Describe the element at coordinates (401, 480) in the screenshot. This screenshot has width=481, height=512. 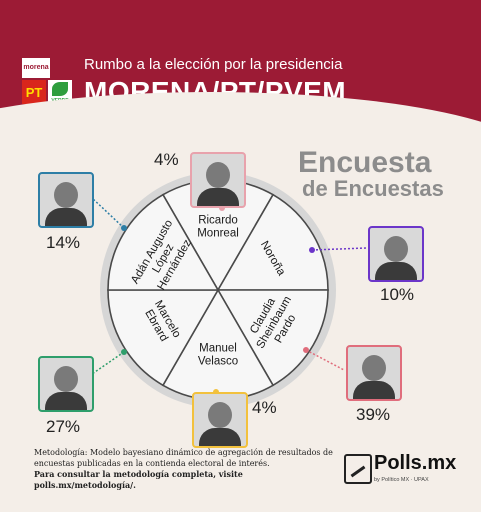
I see `brand-tagline: by Político MX · UPAX` at that location.